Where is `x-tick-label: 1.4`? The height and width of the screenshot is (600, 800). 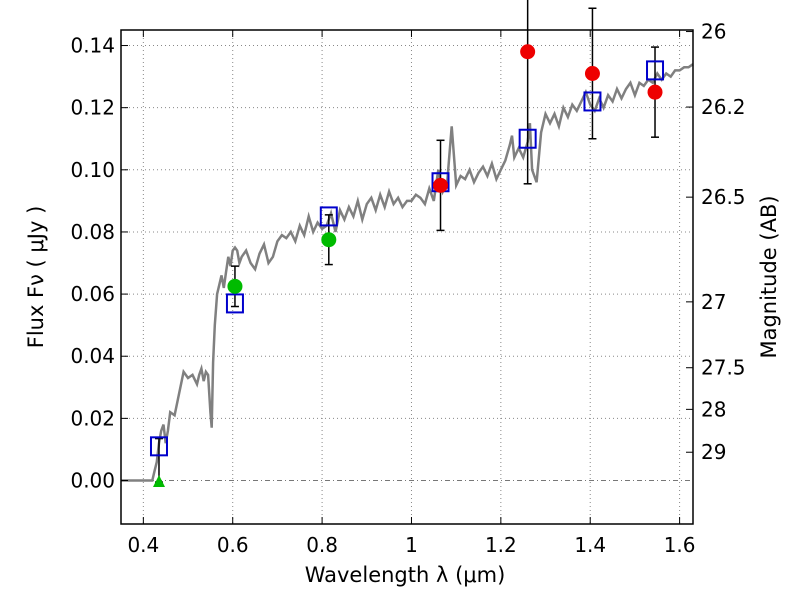 x-tick-label: 1.4 is located at coordinates (590, 545).